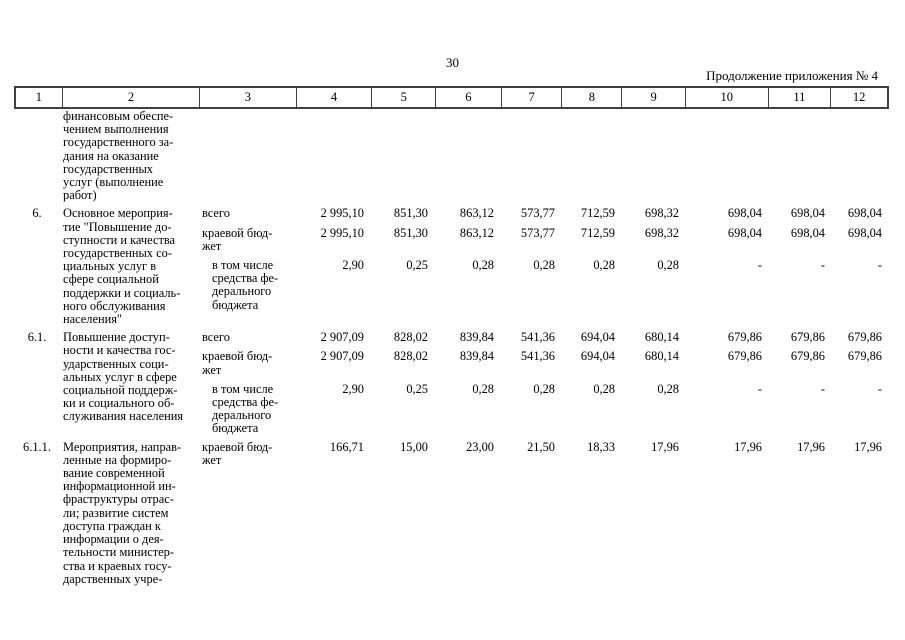 Image resolution: width=905 pixels, height=640 pixels. Describe the element at coordinates (601, 446) in the screenshot. I see `value-cell: 18,33` at that location.